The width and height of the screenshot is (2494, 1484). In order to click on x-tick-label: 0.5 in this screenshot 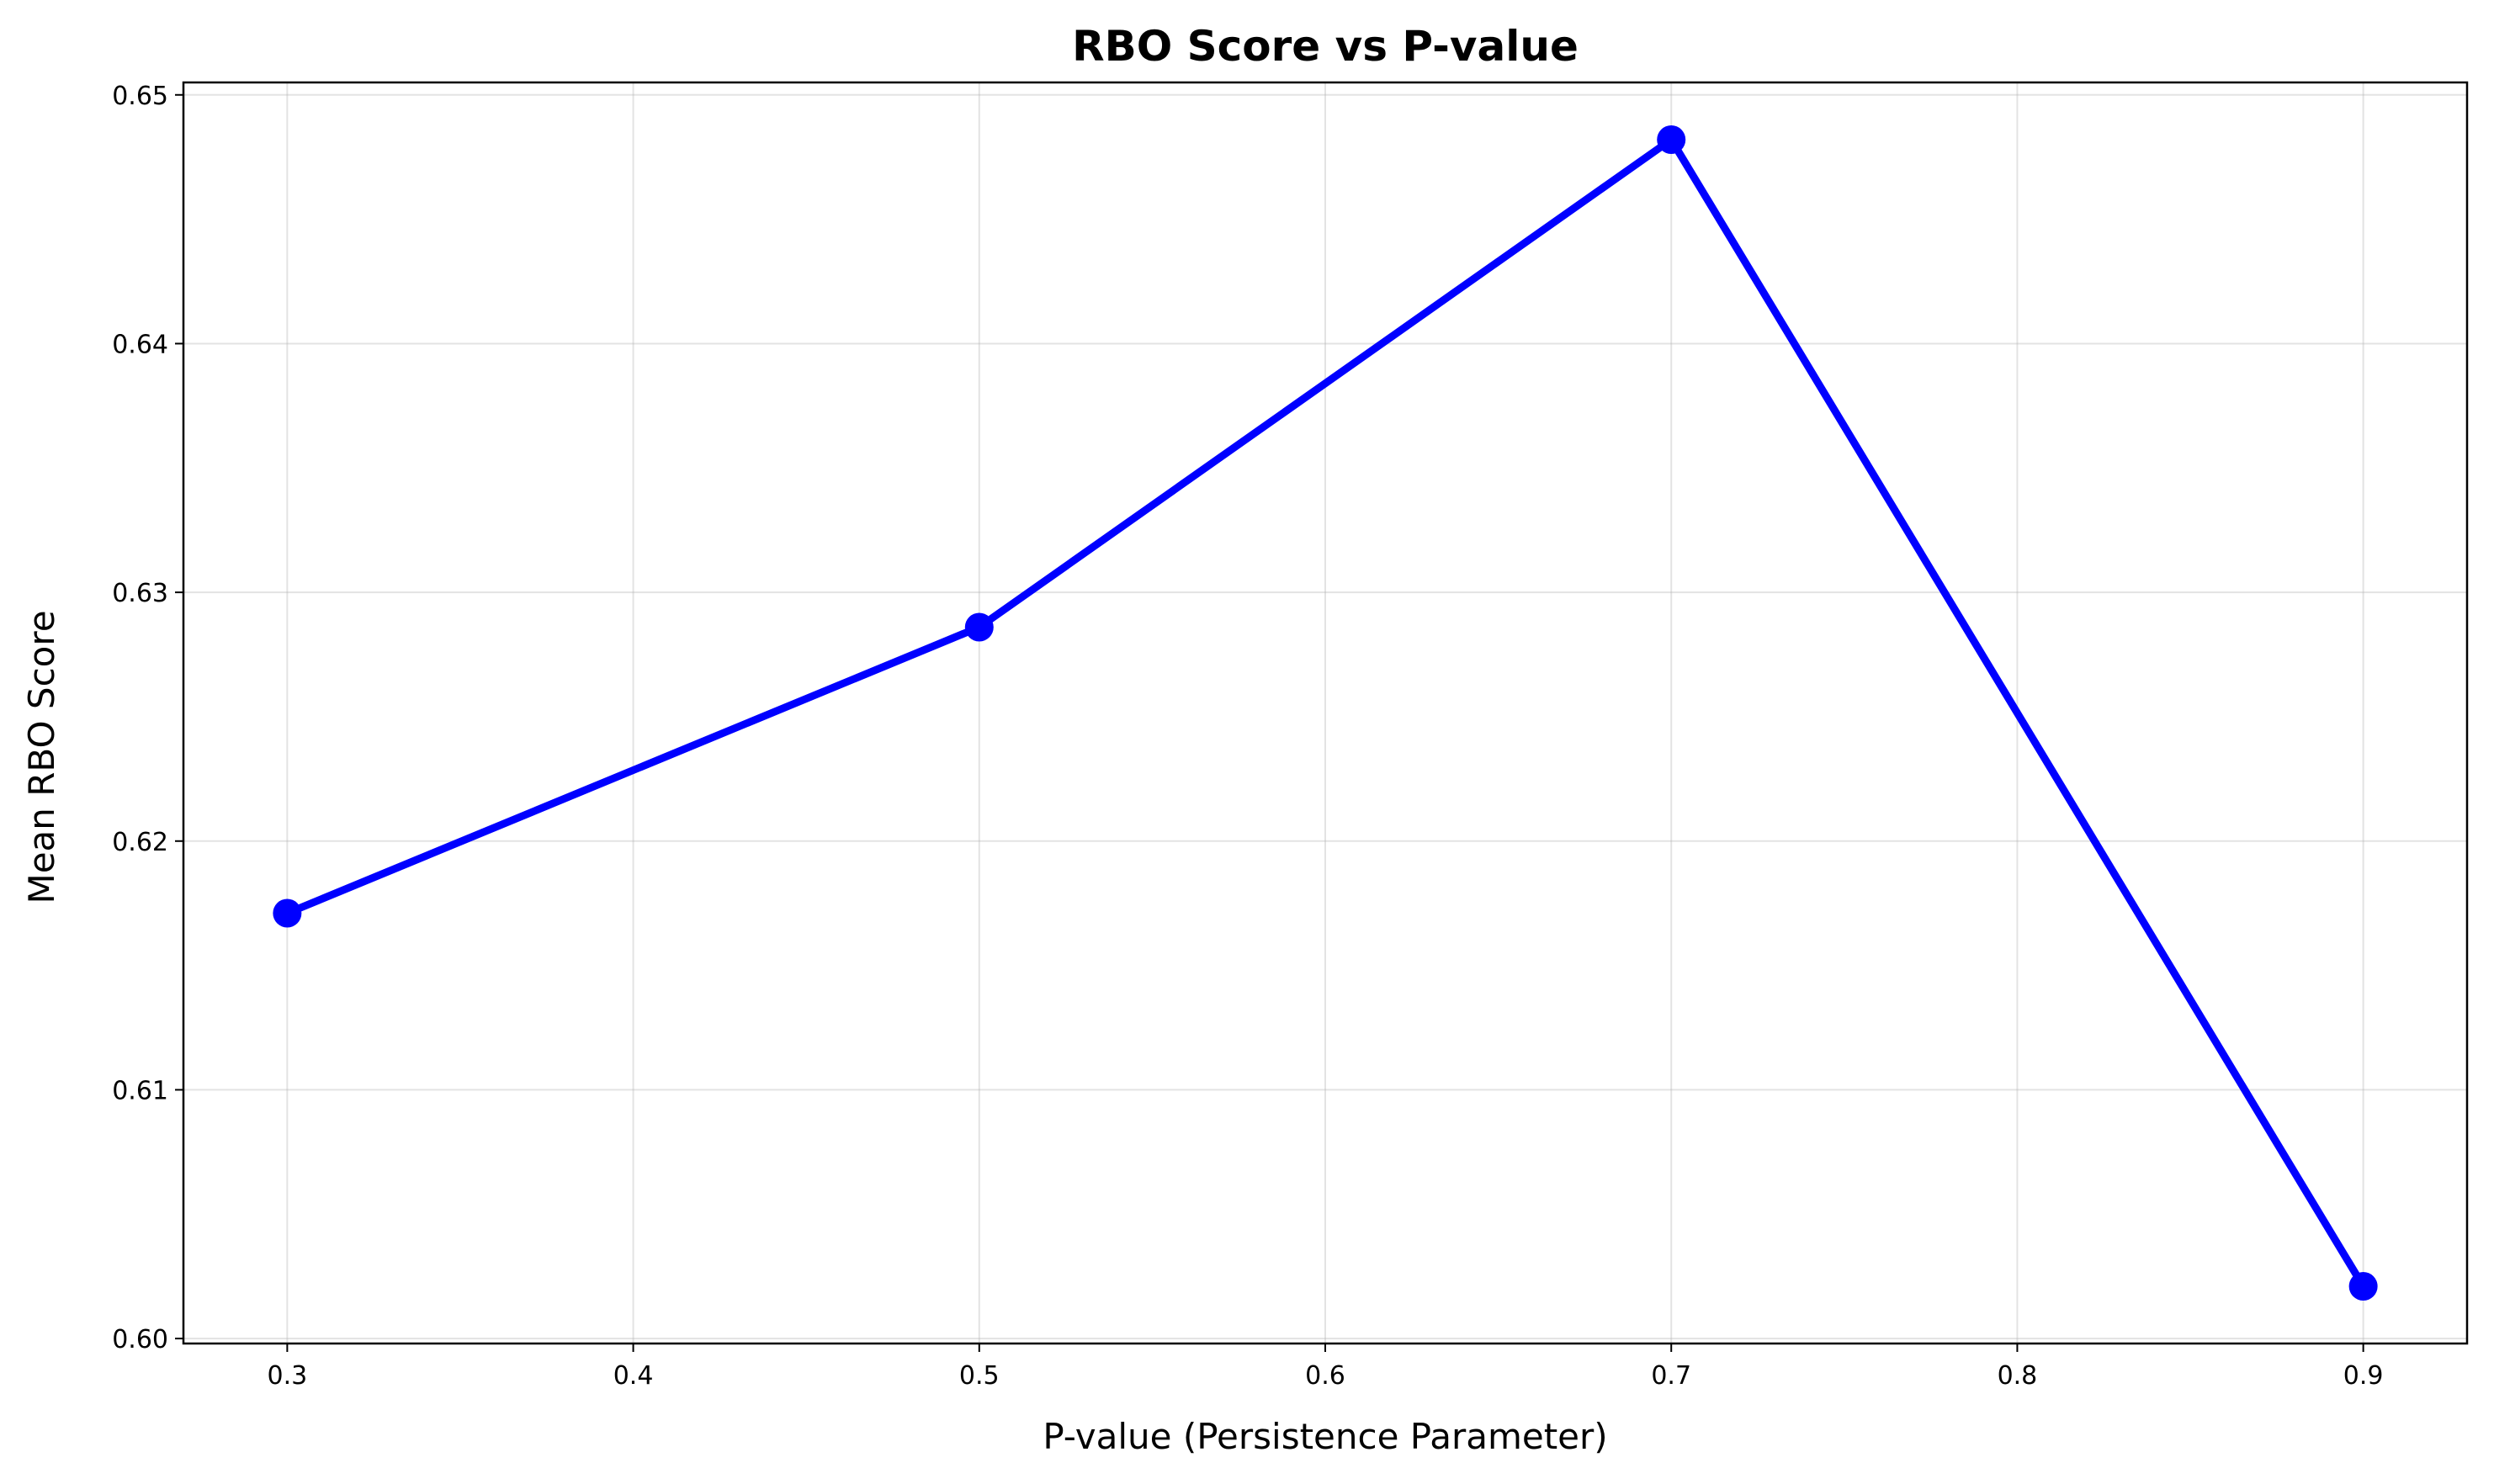, I will do `click(980, 1376)`.